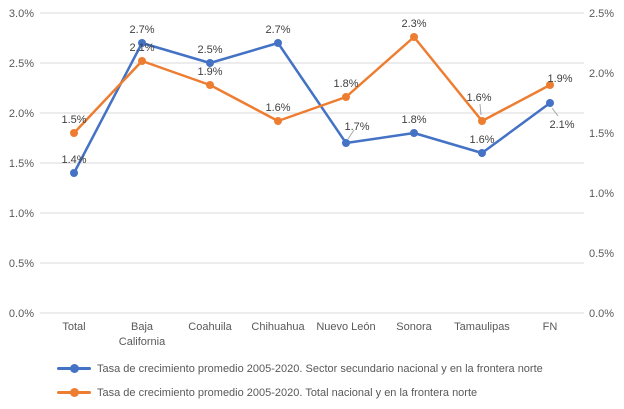 This screenshot has height=409, width=624. What do you see at coordinates (414, 327) in the screenshot?
I see `x-axis-category-label: Sonora` at bounding box center [414, 327].